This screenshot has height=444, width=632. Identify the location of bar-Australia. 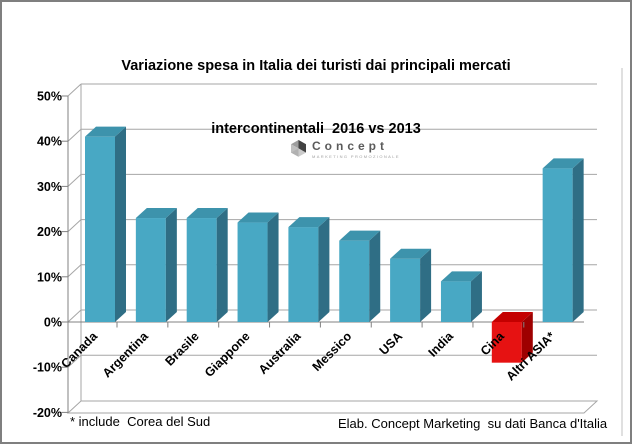
(309, 269).